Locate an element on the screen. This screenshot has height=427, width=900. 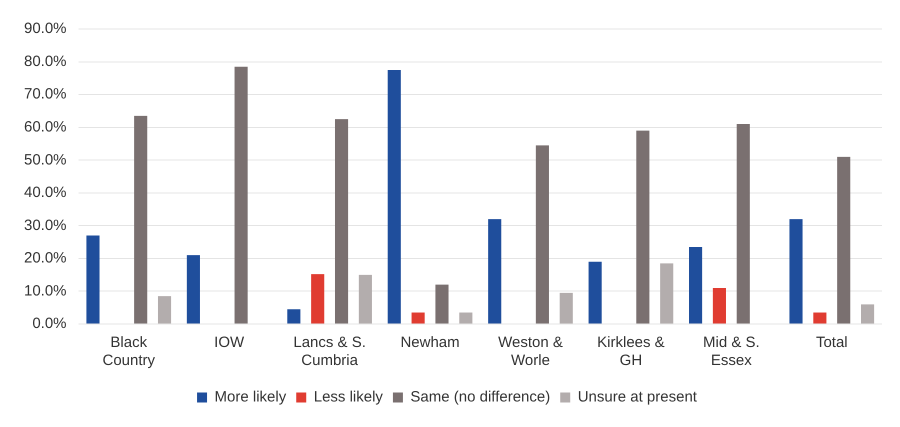
y-tick-label: 0.0% is located at coordinates (49, 323).